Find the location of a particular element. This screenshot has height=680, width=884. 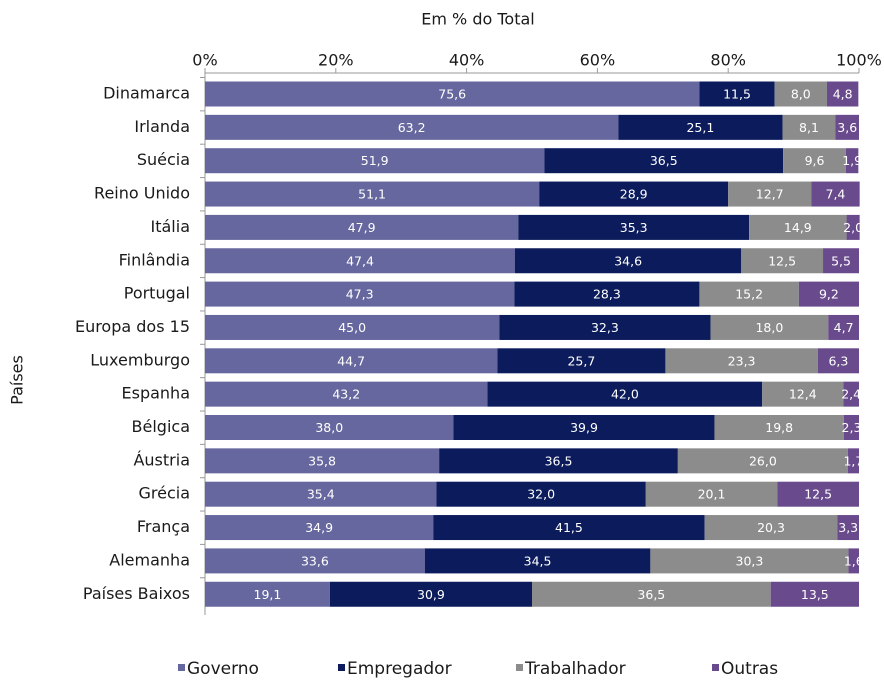

y-tick-label: Reino Unido is located at coordinates (142, 193).